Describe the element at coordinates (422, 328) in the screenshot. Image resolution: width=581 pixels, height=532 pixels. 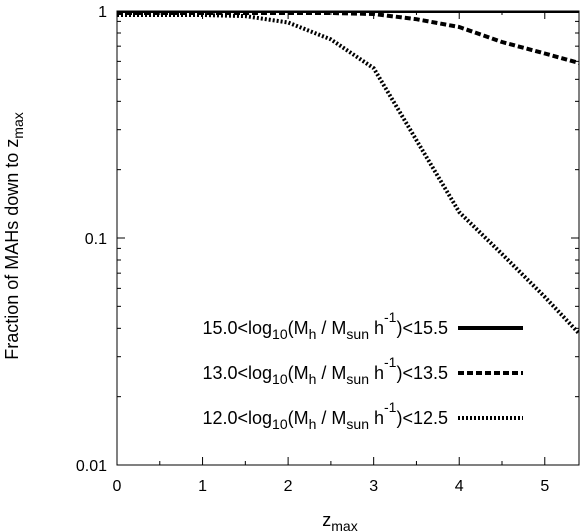
I see `legend-text: )<15.5` at that location.